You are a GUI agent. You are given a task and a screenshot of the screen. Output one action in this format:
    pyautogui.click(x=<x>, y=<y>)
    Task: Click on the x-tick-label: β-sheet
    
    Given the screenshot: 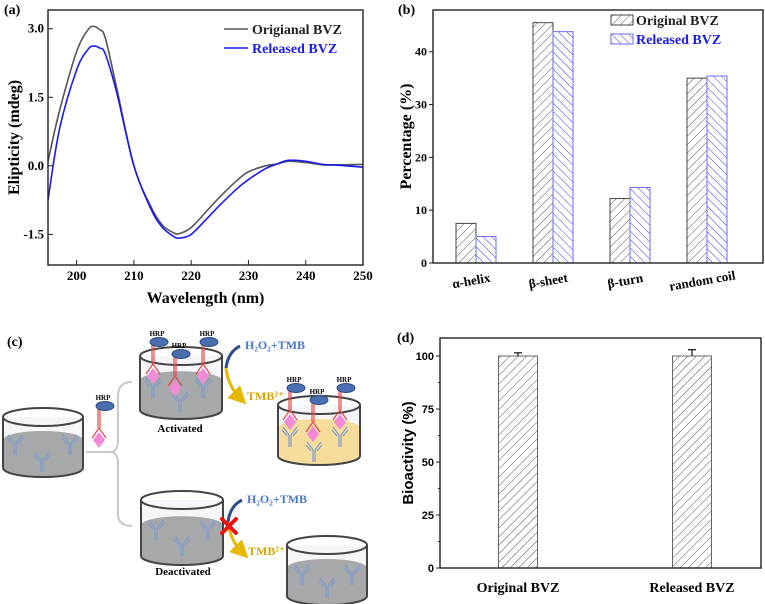 What is the action you would take?
    pyautogui.click(x=549, y=281)
    